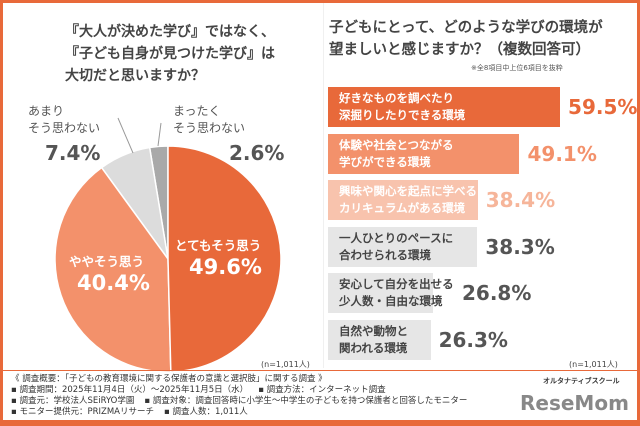  What do you see at coordinates (64, 120) in the screenshot?
I see `slice-label-somewhat-disagree: あまり そう思わない` at bounding box center [64, 120].